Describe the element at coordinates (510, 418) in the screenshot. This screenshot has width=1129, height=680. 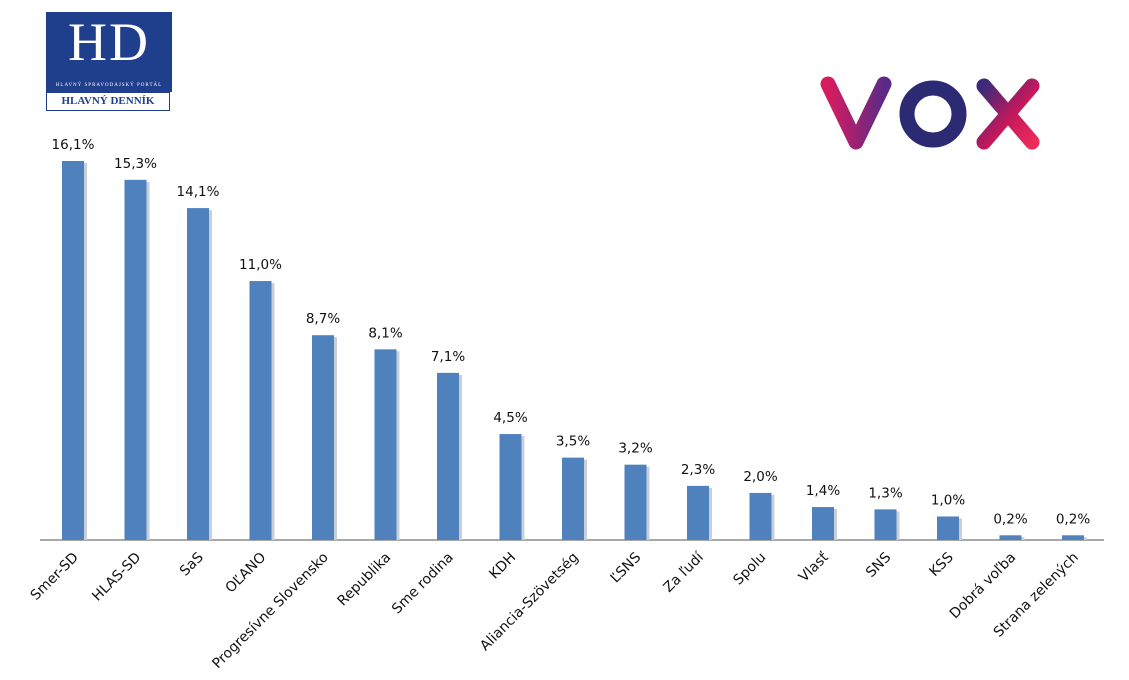
I see `value-label: 4,5%` at that location.